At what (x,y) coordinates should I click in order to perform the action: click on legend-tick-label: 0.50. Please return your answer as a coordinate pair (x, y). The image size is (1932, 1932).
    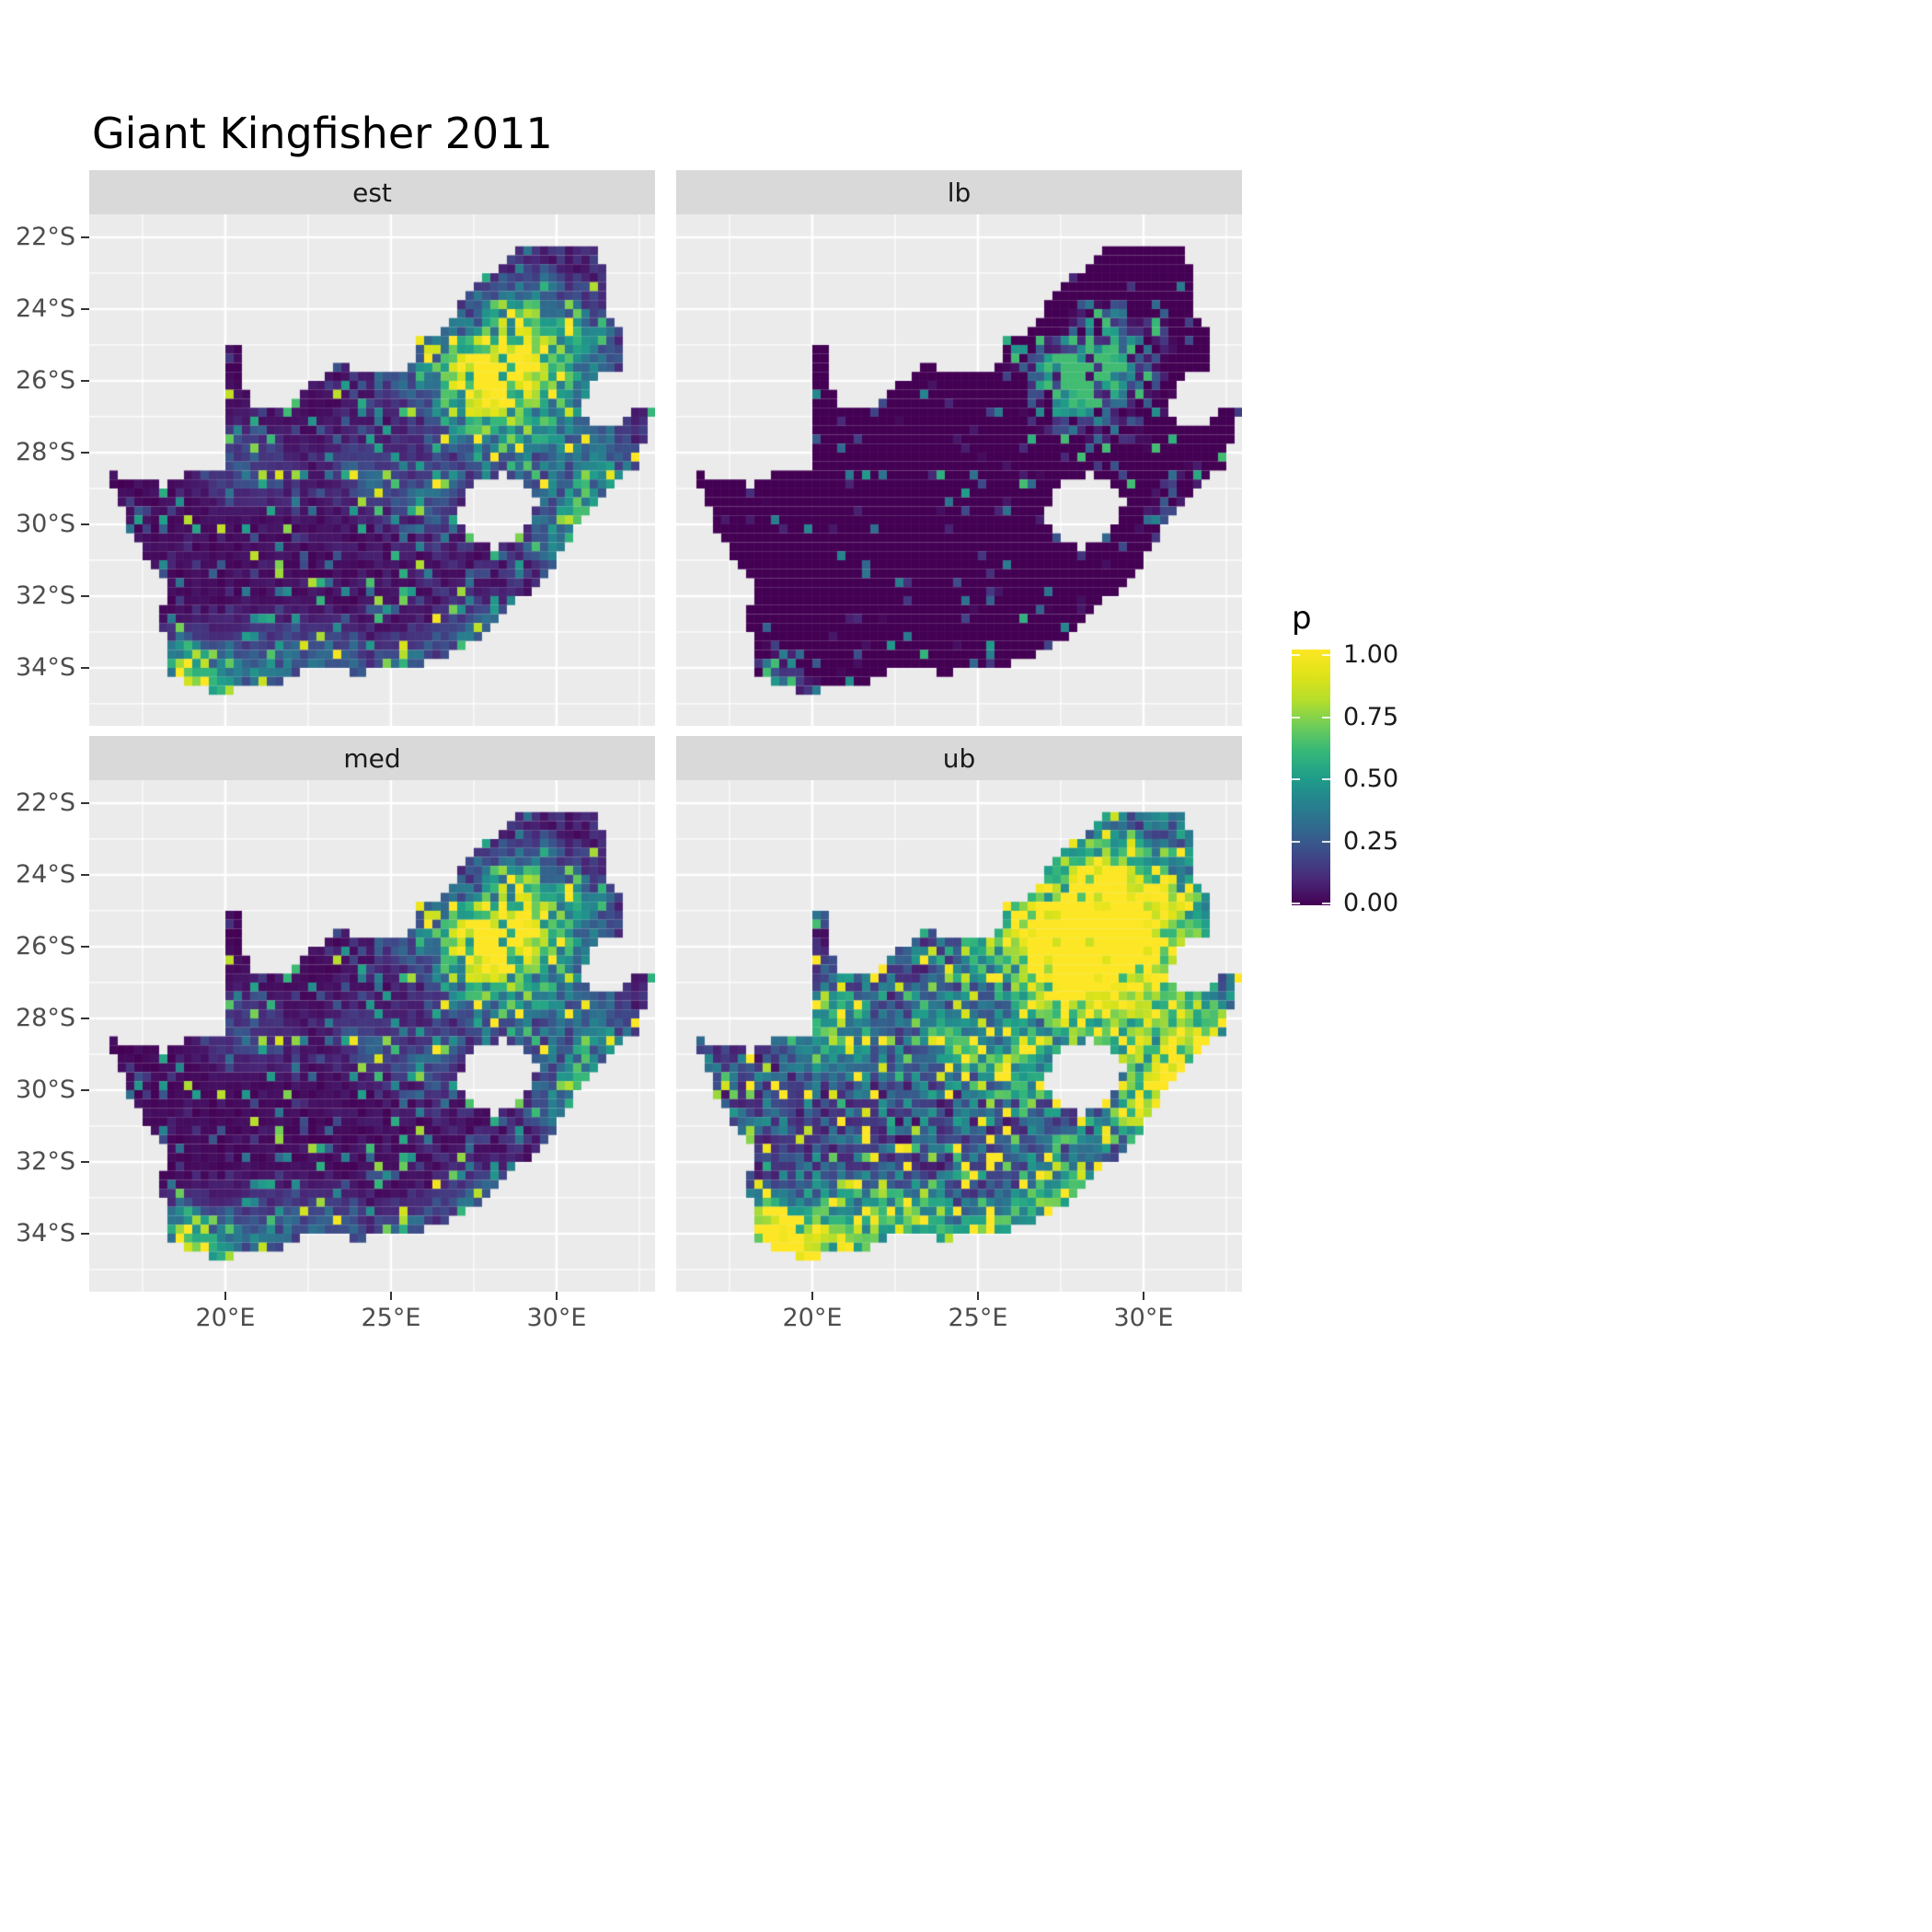
    Looking at the image, I should click on (1371, 779).